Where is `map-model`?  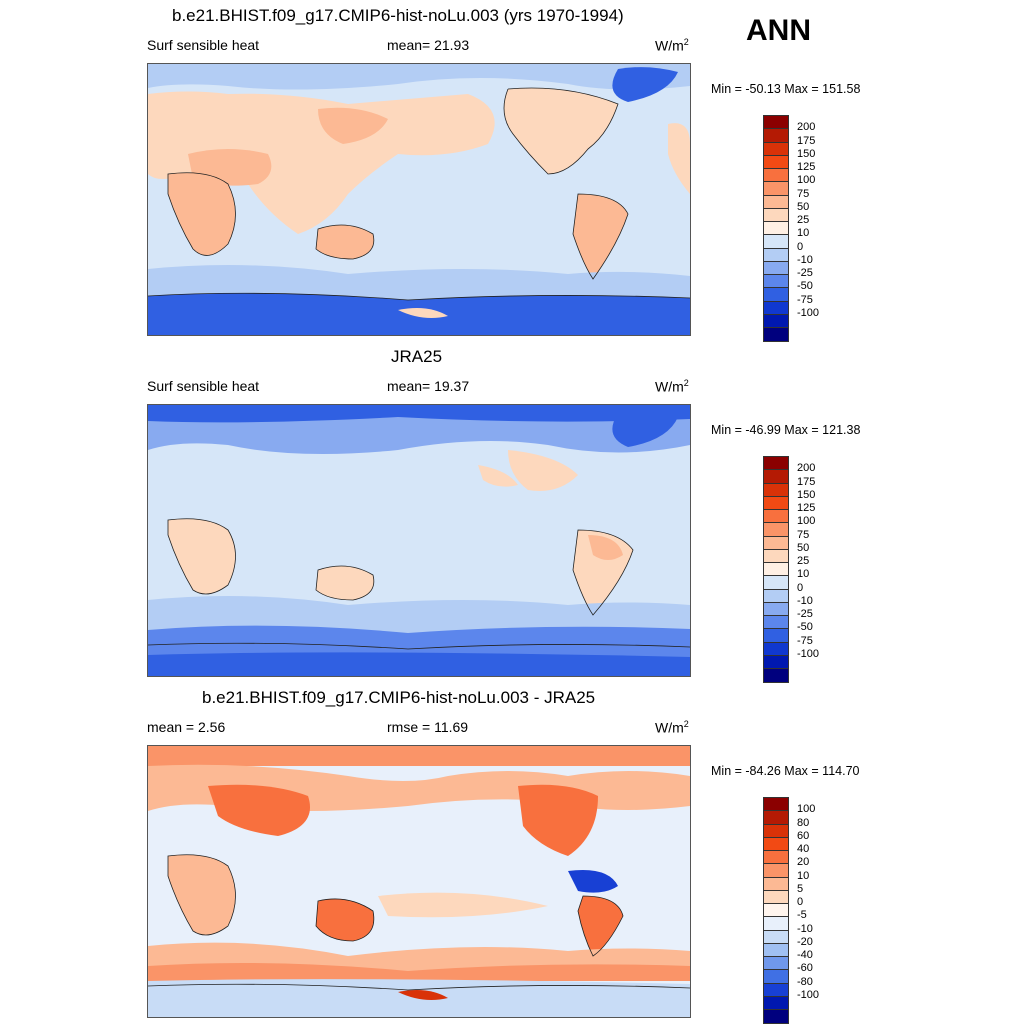 map-model is located at coordinates (419, 199).